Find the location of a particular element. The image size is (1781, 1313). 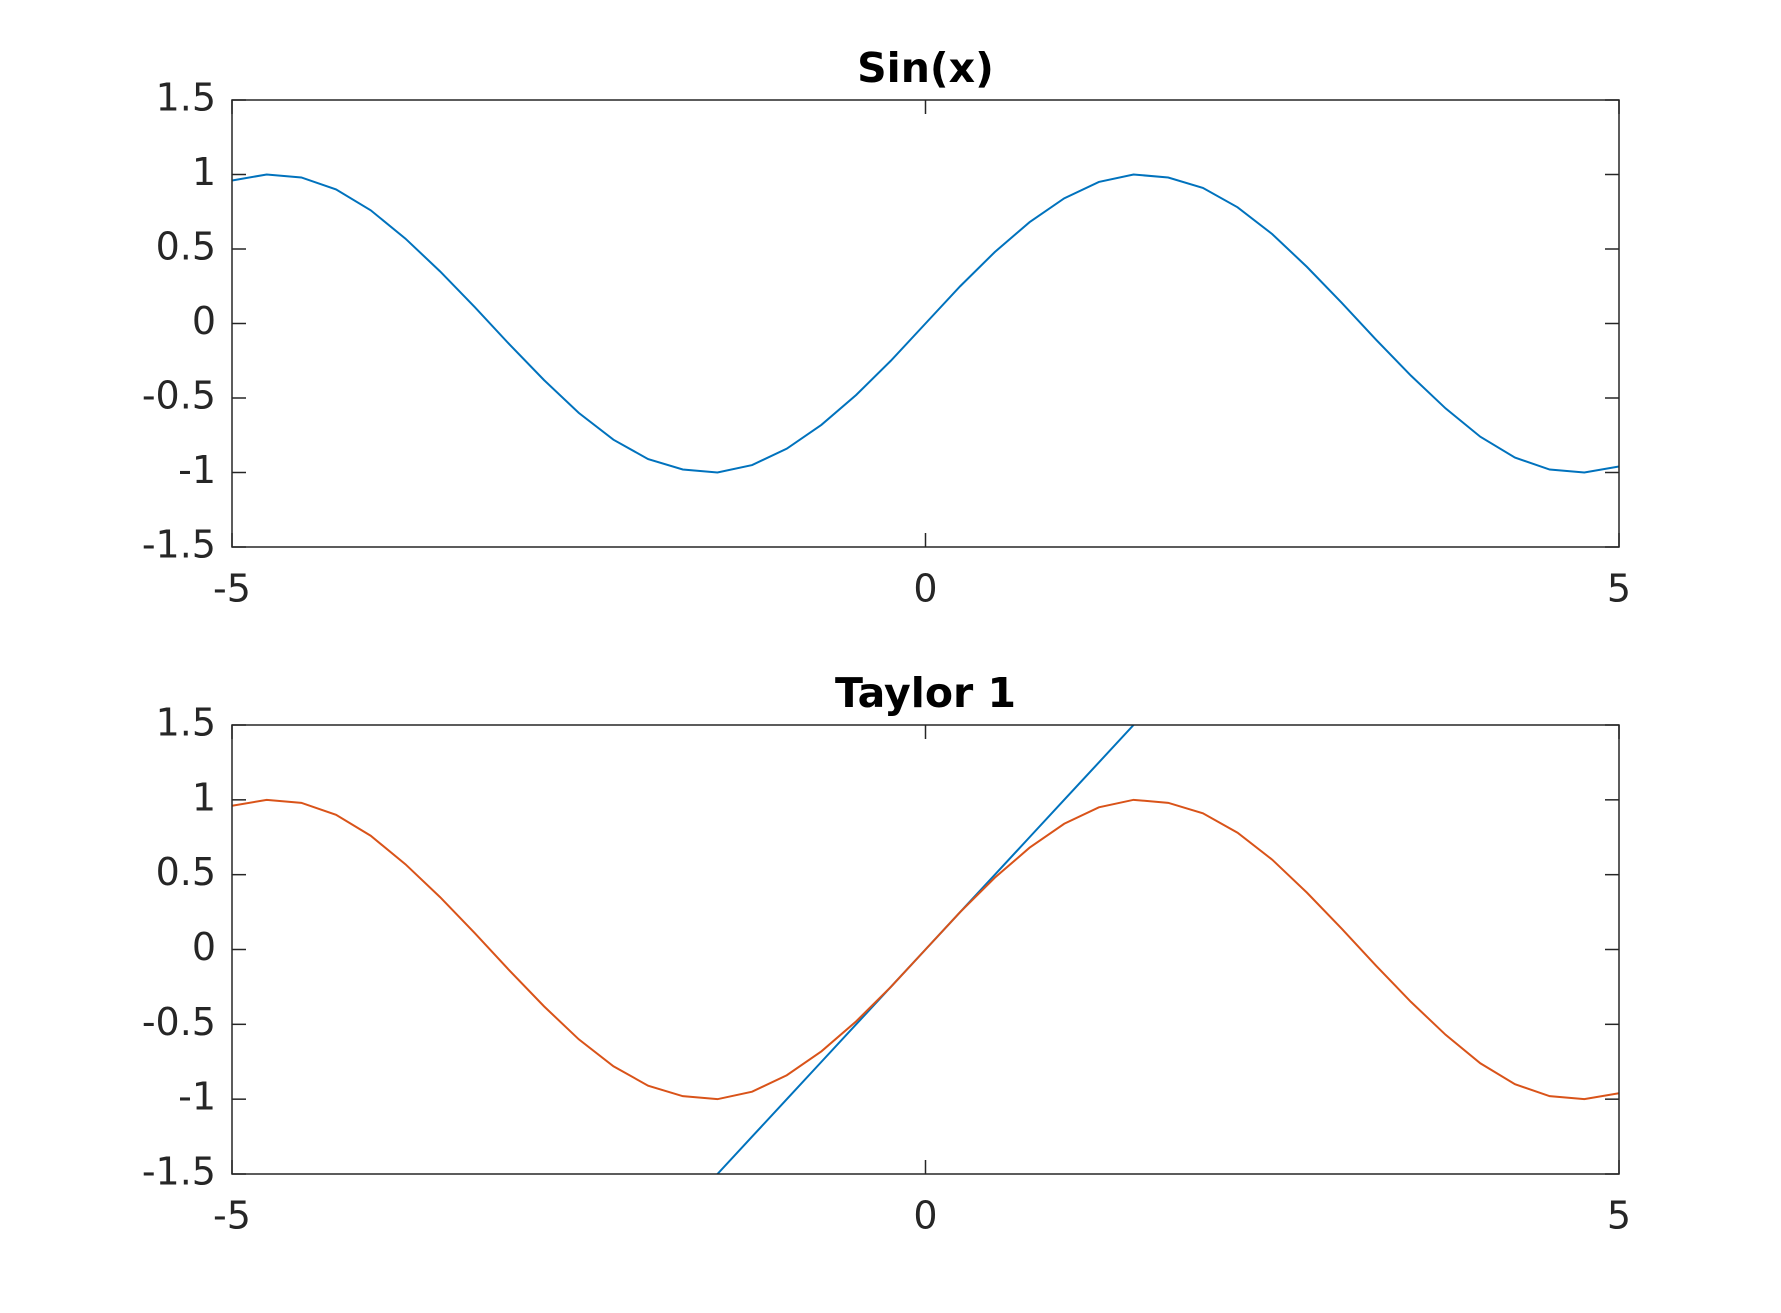

chart-title: Taylor 1 is located at coordinates (925, 693).